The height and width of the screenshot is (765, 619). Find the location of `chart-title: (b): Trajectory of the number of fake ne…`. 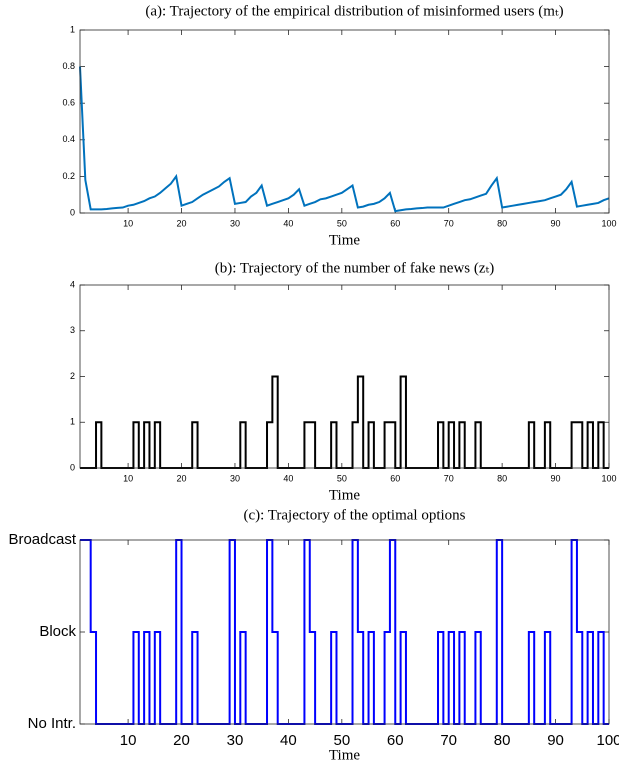

chart-title: (b): Trajectory of the number of fake ne… is located at coordinates (354, 268).